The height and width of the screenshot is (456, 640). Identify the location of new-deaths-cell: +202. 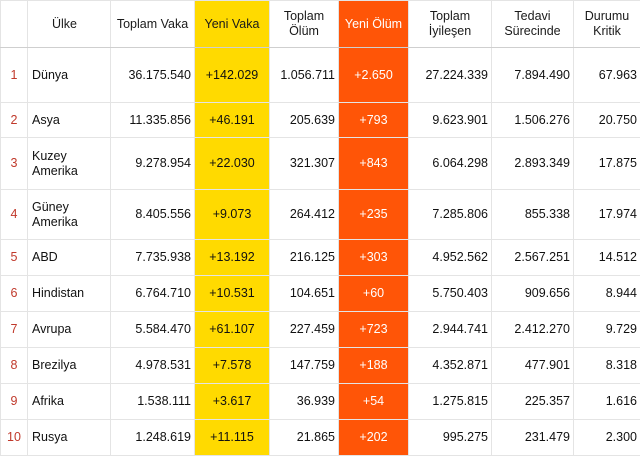
(374, 438).